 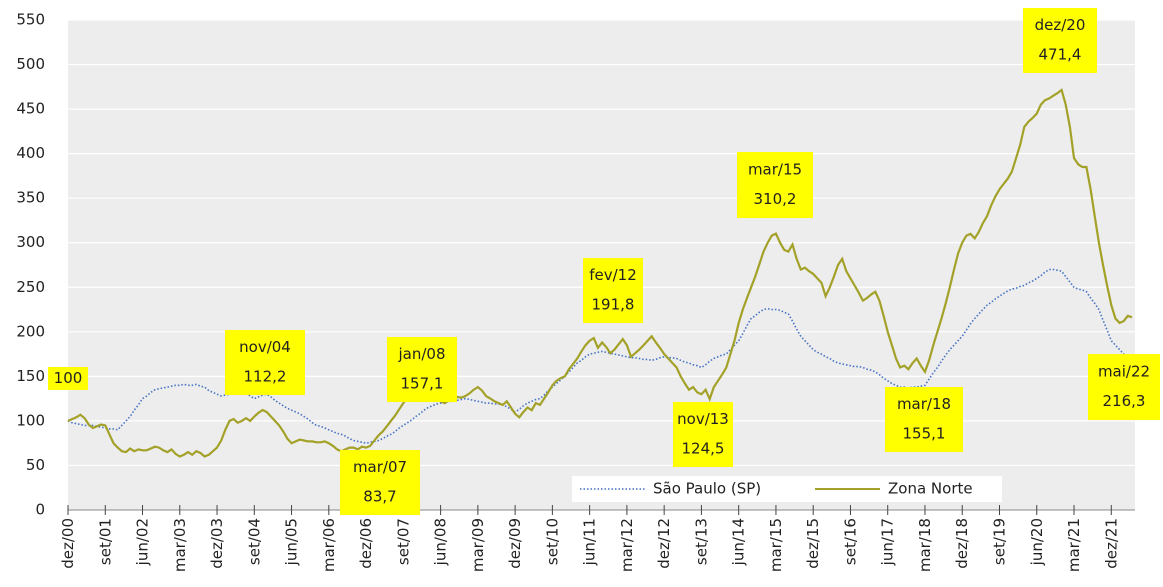 I want to click on x-tick-label: dez/06, so click(x=366, y=543).